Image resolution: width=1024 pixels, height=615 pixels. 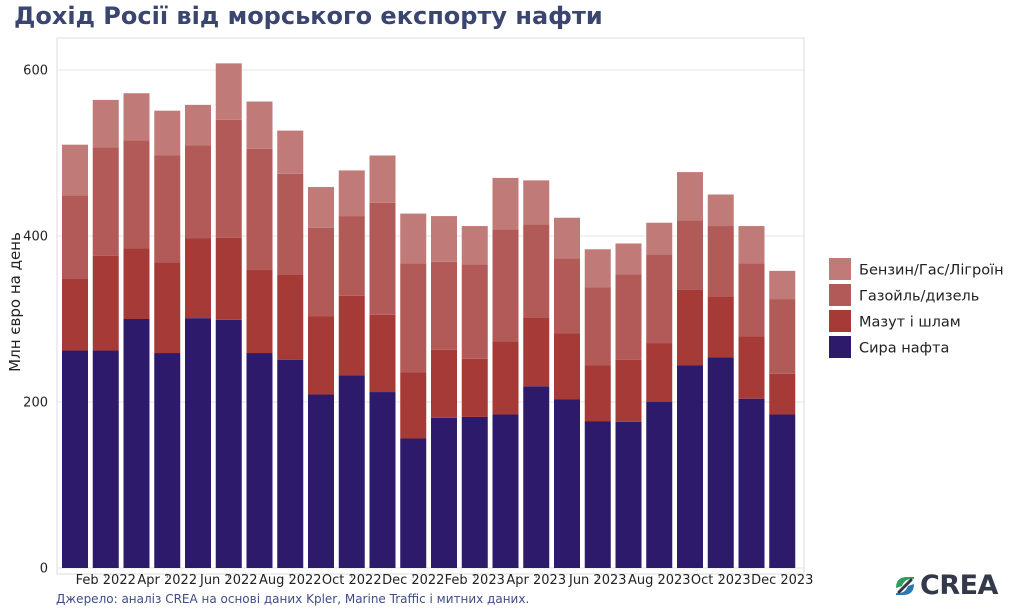 I want to click on y-axis-title: Млн євро на день, so click(x=15, y=302).